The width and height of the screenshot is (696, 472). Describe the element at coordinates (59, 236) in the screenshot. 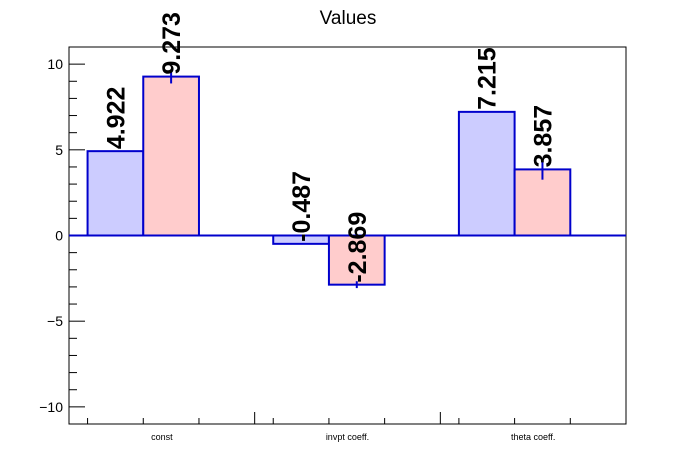

I see `y-tick-label: 0` at that location.